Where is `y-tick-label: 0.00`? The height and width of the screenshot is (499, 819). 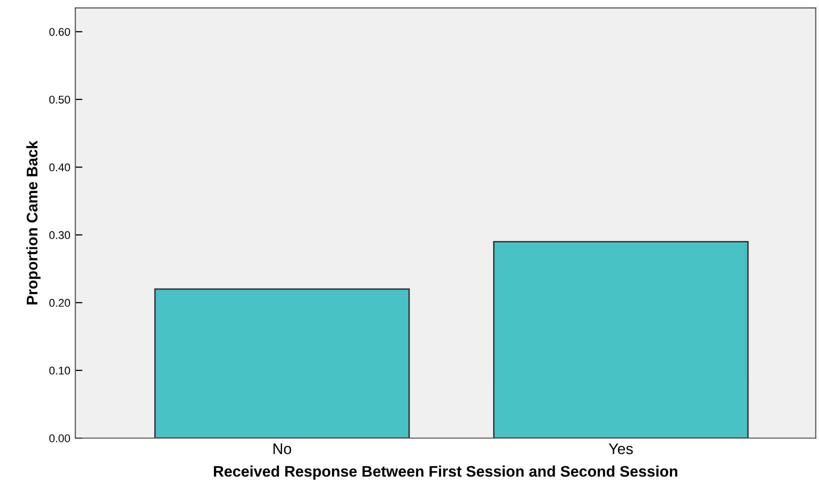
y-tick-label: 0.00 is located at coordinates (59, 438).